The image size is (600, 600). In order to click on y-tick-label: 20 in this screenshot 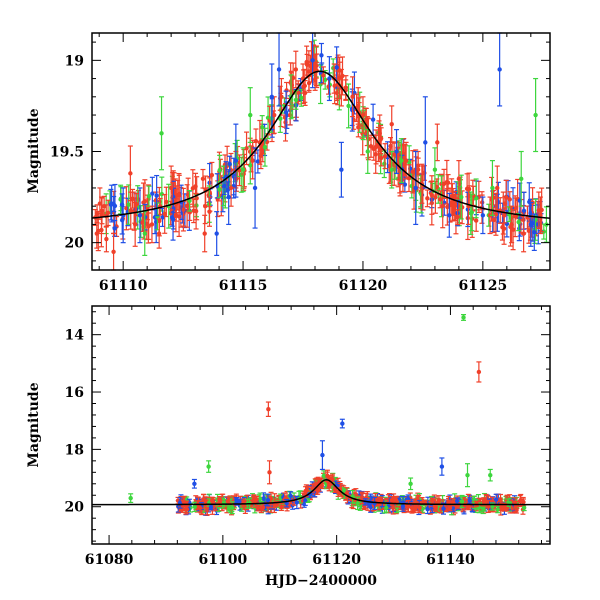, I will do `click(75, 244)`.